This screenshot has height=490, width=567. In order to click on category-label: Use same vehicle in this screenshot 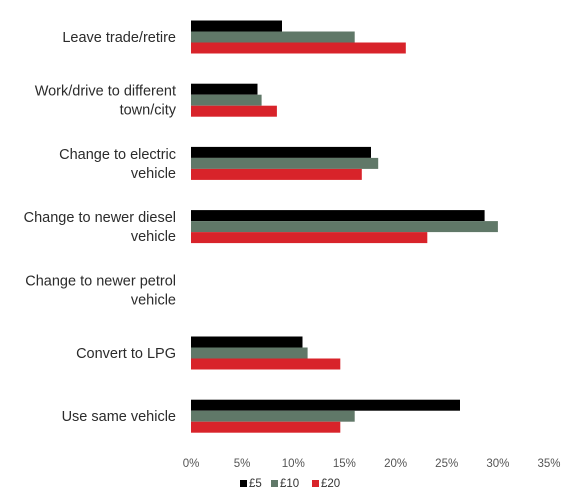, I will do `click(119, 417)`.